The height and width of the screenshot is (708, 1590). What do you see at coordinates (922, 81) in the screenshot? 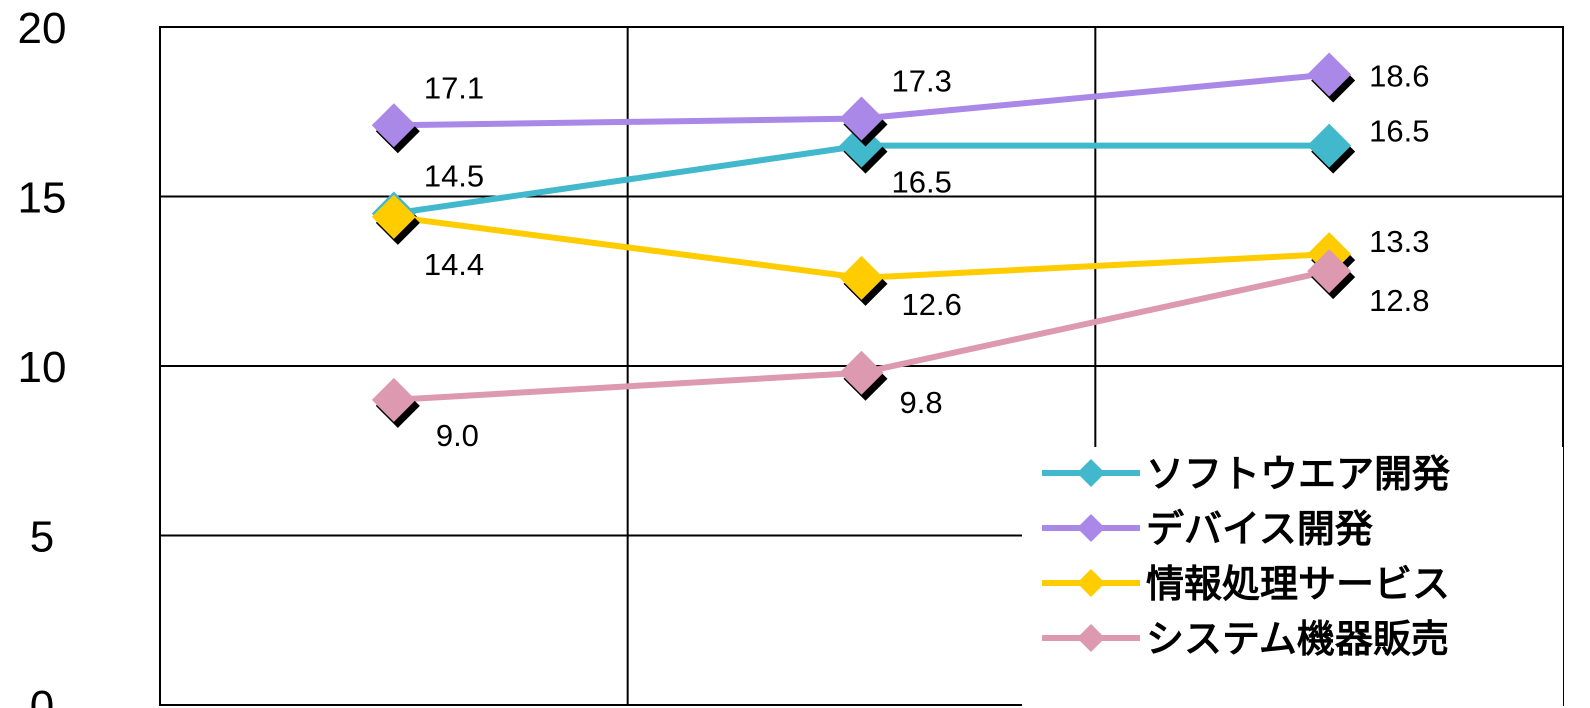
I see `data-label: 17.3` at bounding box center [922, 81].